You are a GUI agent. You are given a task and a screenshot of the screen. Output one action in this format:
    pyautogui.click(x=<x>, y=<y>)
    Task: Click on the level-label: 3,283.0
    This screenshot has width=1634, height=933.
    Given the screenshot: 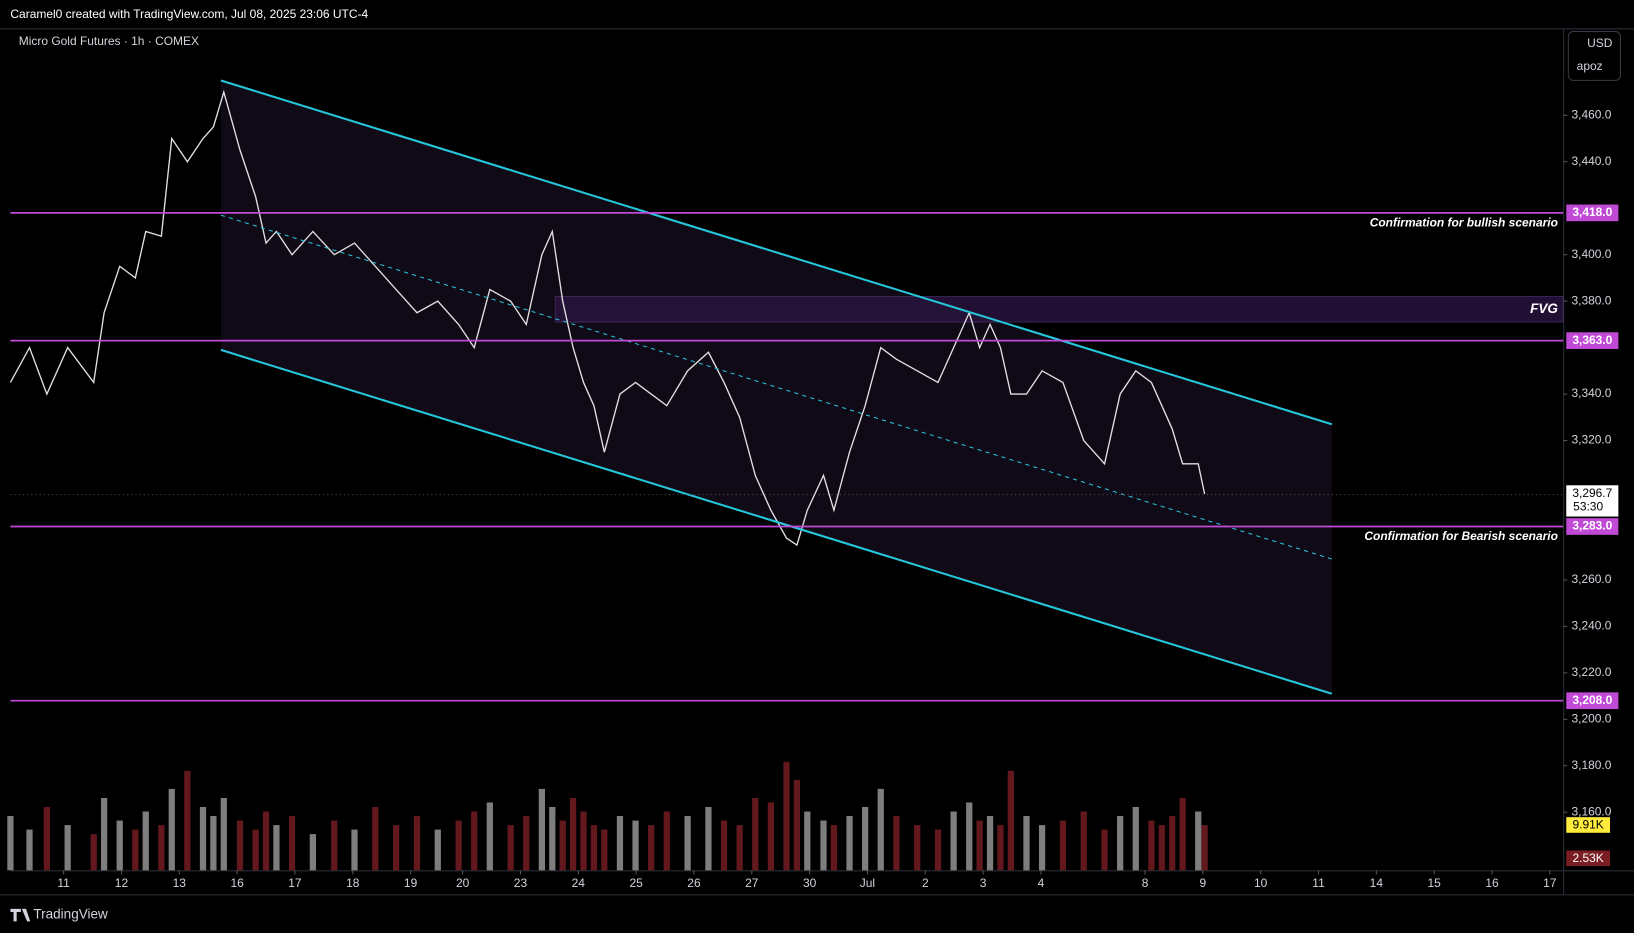 What is the action you would take?
    pyautogui.click(x=1592, y=526)
    